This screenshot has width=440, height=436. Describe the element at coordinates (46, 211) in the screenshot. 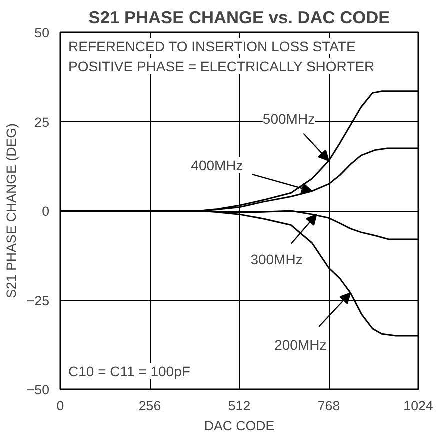

I see `y-tick-label: 0` at that location.